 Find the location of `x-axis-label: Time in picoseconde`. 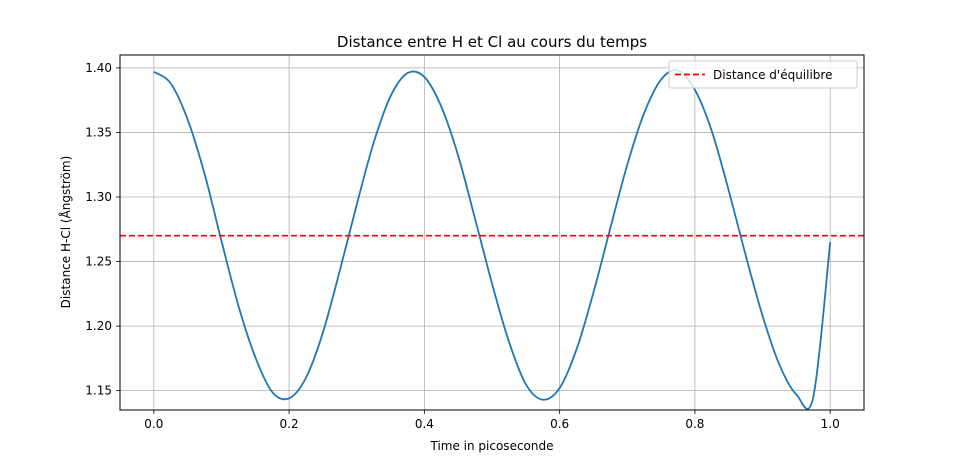

x-axis-label: Time in picoseconde is located at coordinates (491, 446).